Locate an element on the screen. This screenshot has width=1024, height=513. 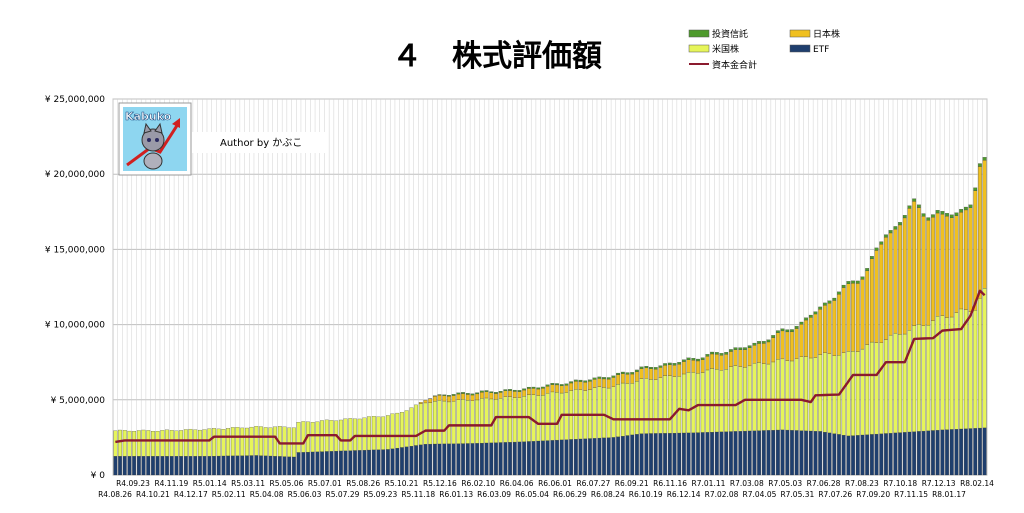
legend-label-fund: 投資信託 is located at coordinates (730, 34).